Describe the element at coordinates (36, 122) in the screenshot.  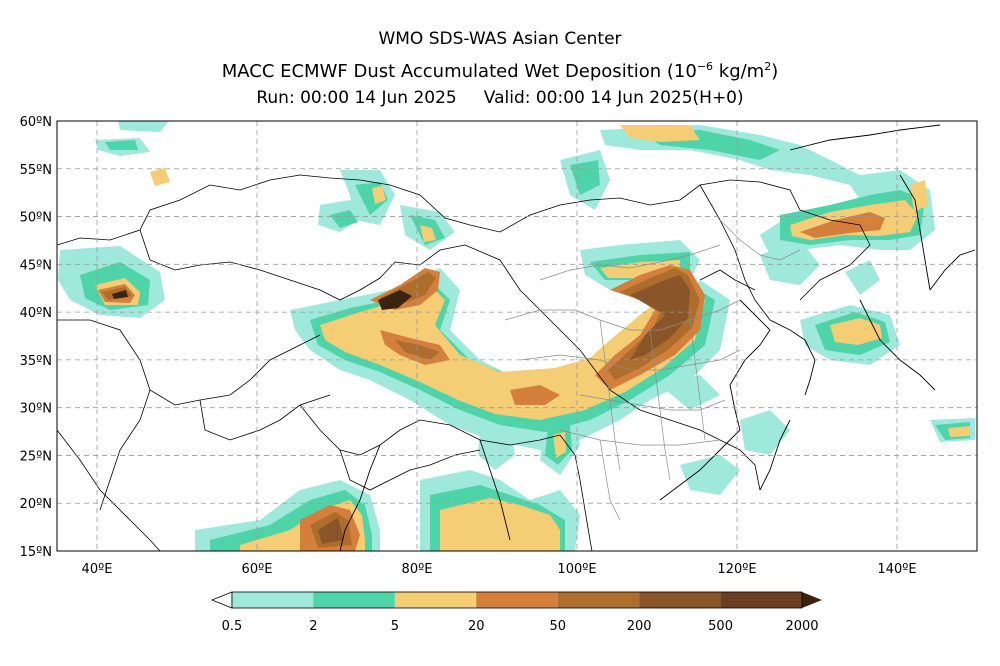
I see `lat-tick-label: 60ºN` at that location.